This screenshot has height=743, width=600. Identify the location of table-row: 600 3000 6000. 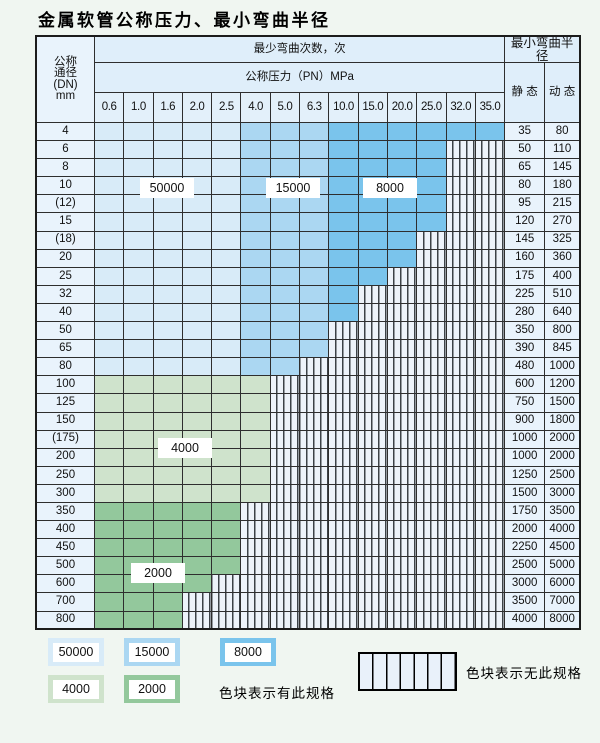
(308, 584).